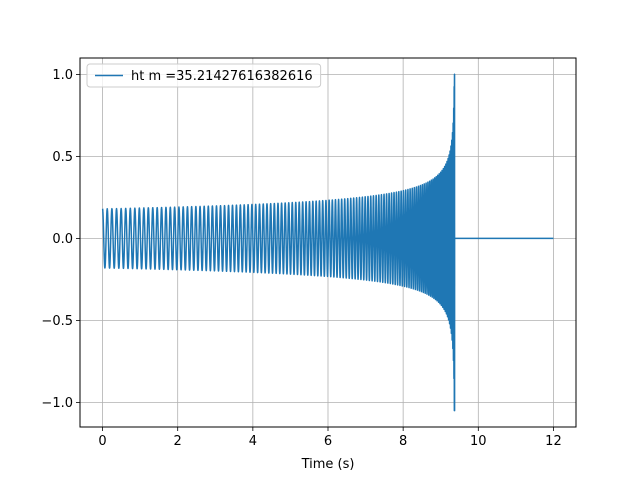 The image size is (640, 480). I want to click on y-tick-label: −1.0, so click(57, 403).